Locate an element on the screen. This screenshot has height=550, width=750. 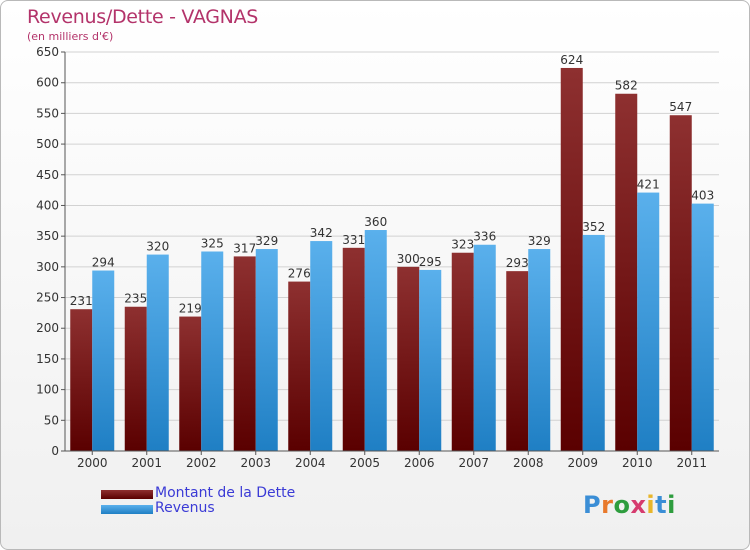
y-tick-label: 500 is located at coordinates (47, 144).